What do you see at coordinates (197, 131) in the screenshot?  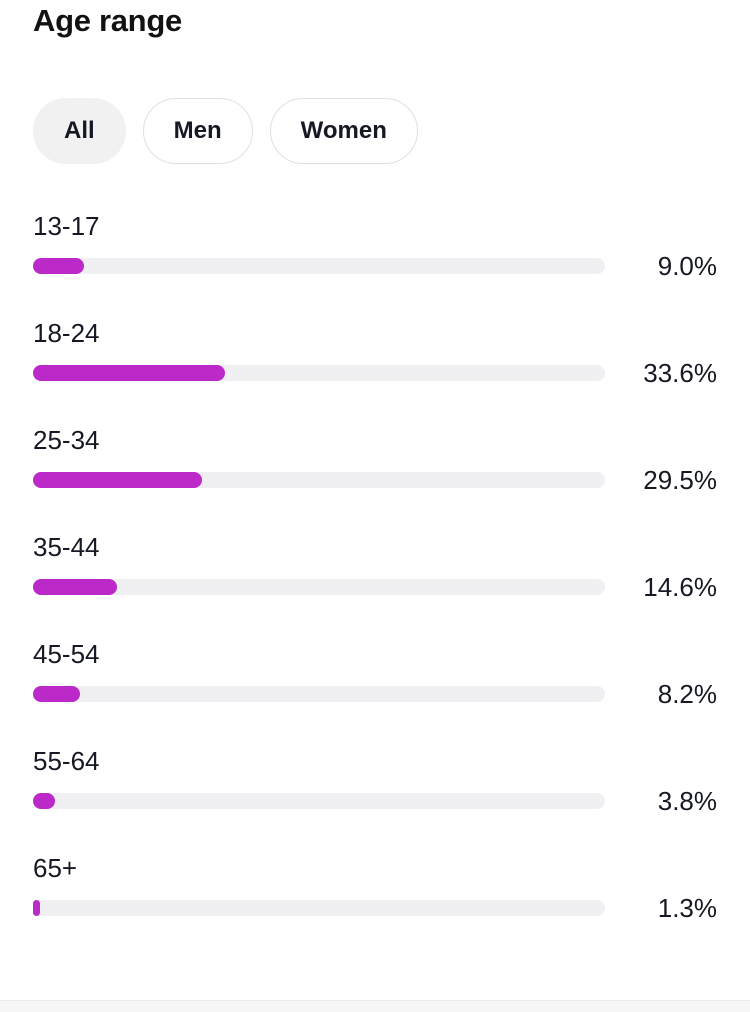 I see `filter-pill-men: Men` at bounding box center [197, 131].